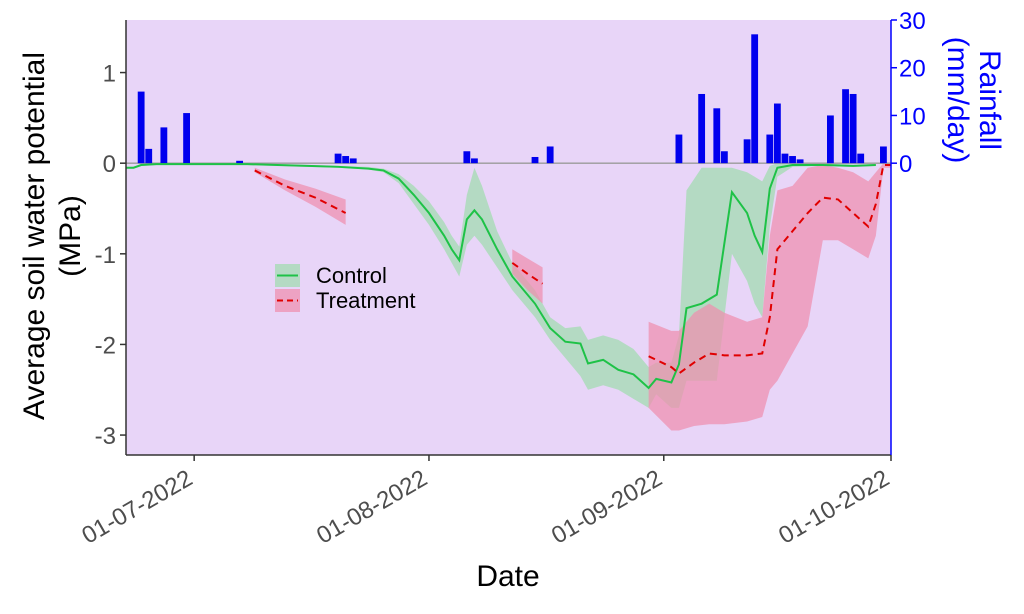 This screenshot has width=1024, height=614. Describe the element at coordinates (105, 436) in the screenshot. I see `y-tick-label: -3` at that location.